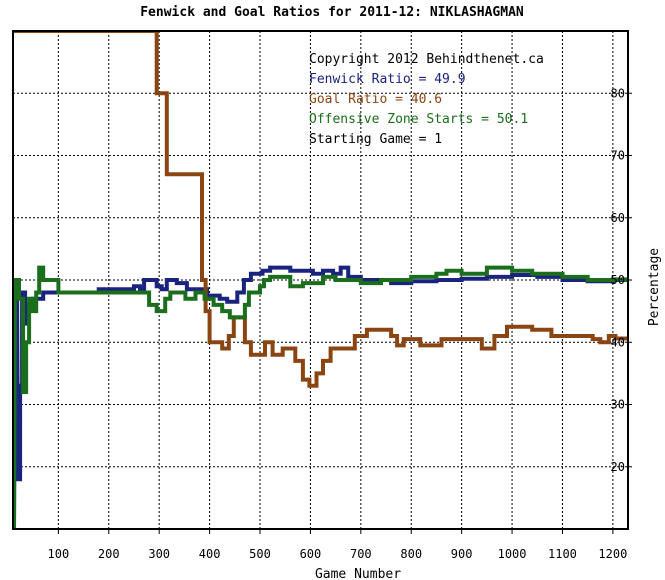 The image size is (665, 580). I want to click on x-axis-label: Game Number, so click(358, 573).